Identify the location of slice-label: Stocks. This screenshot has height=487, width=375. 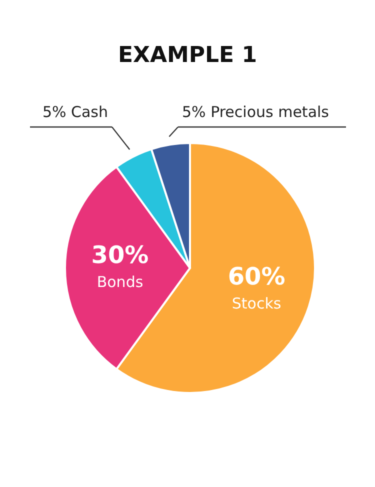
(257, 303).